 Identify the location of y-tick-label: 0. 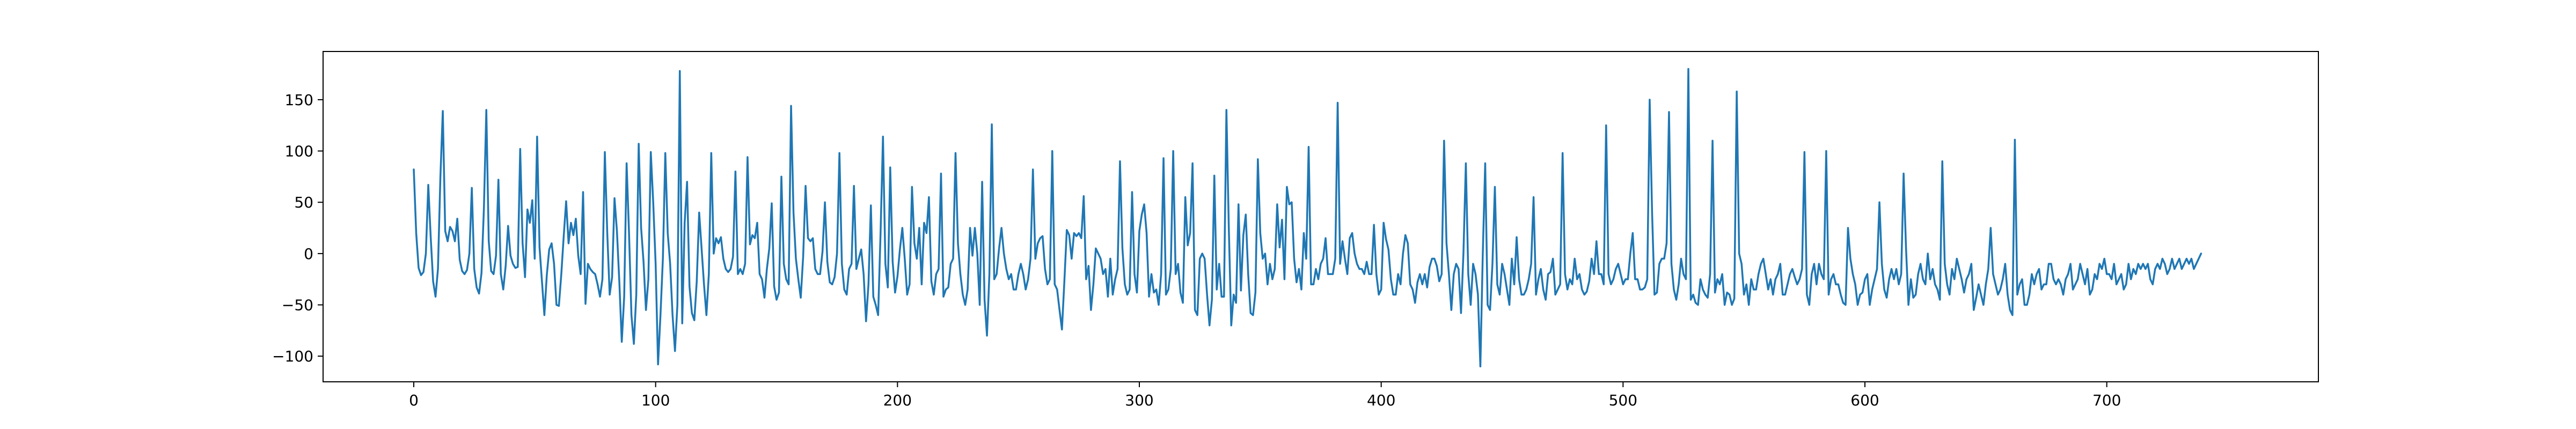
(308, 254).